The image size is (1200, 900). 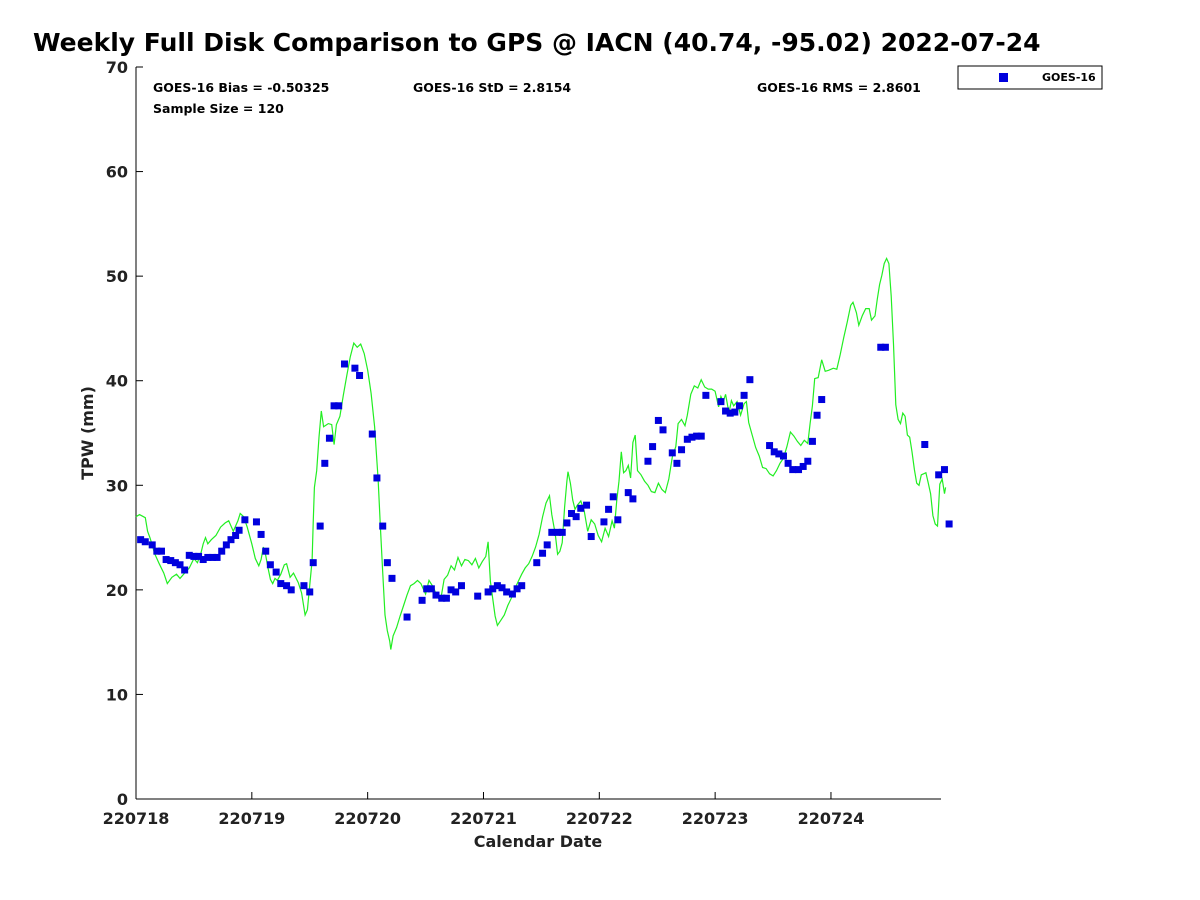 What do you see at coordinates (117, 485) in the screenshot?
I see `y-tick-label: 30` at bounding box center [117, 485].